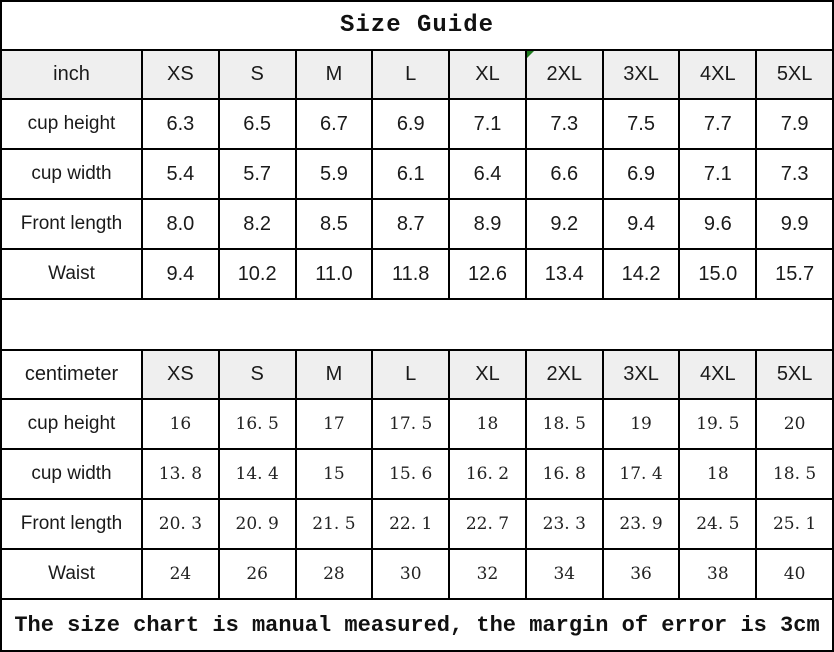 The height and width of the screenshot is (652, 834). I want to click on value-cell: 24. 5, so click(718, 524).